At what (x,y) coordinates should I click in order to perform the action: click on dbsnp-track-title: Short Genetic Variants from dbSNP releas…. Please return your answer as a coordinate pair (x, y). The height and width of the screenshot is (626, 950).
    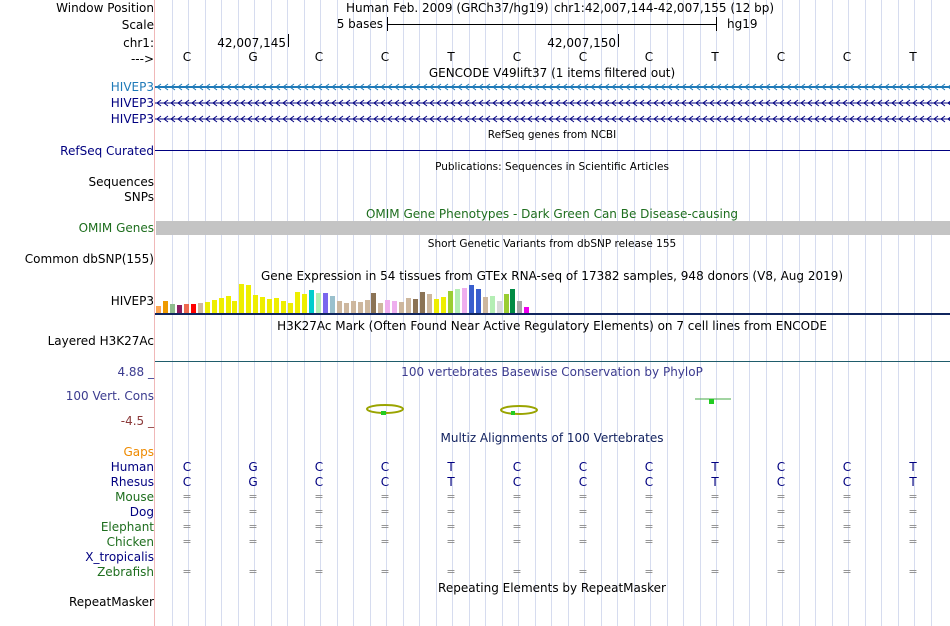
    Looking at the image, I should click on (552, 244).